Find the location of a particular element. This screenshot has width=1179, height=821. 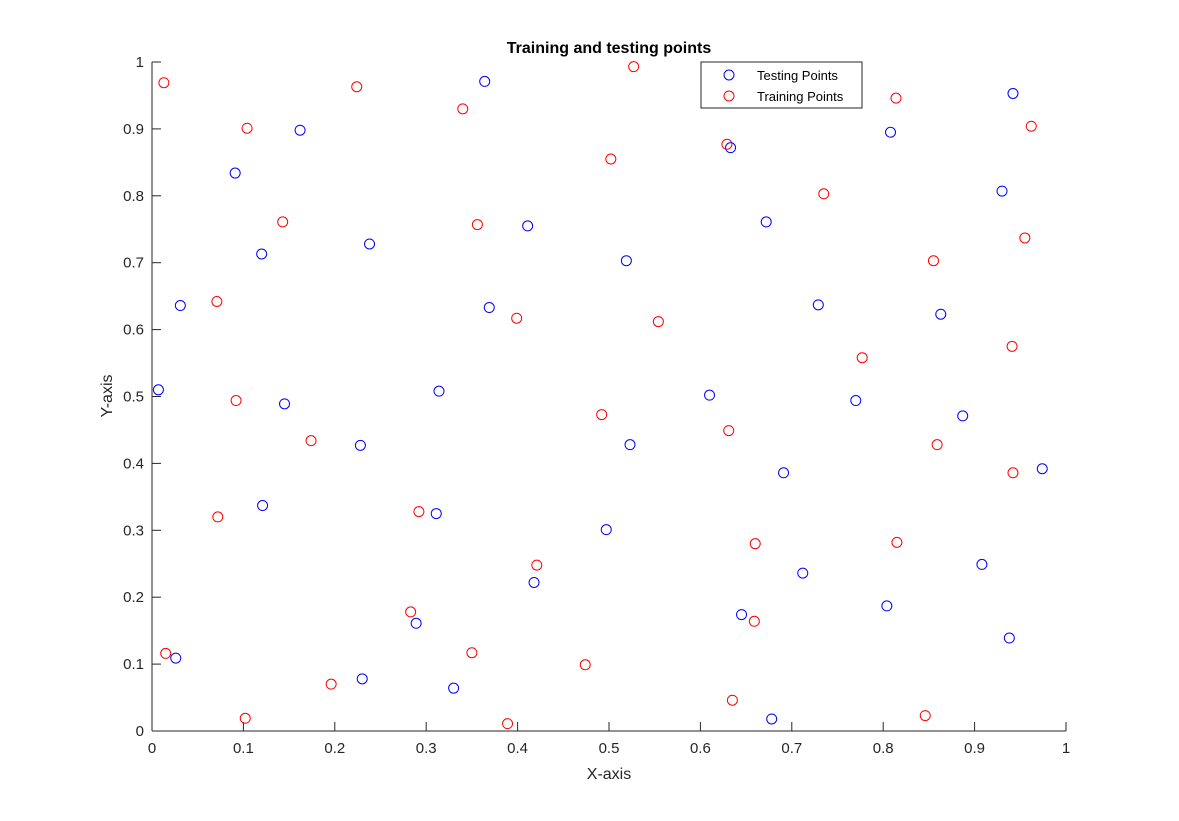

y-tick-label: 1 is located at coordinates (140, 62).